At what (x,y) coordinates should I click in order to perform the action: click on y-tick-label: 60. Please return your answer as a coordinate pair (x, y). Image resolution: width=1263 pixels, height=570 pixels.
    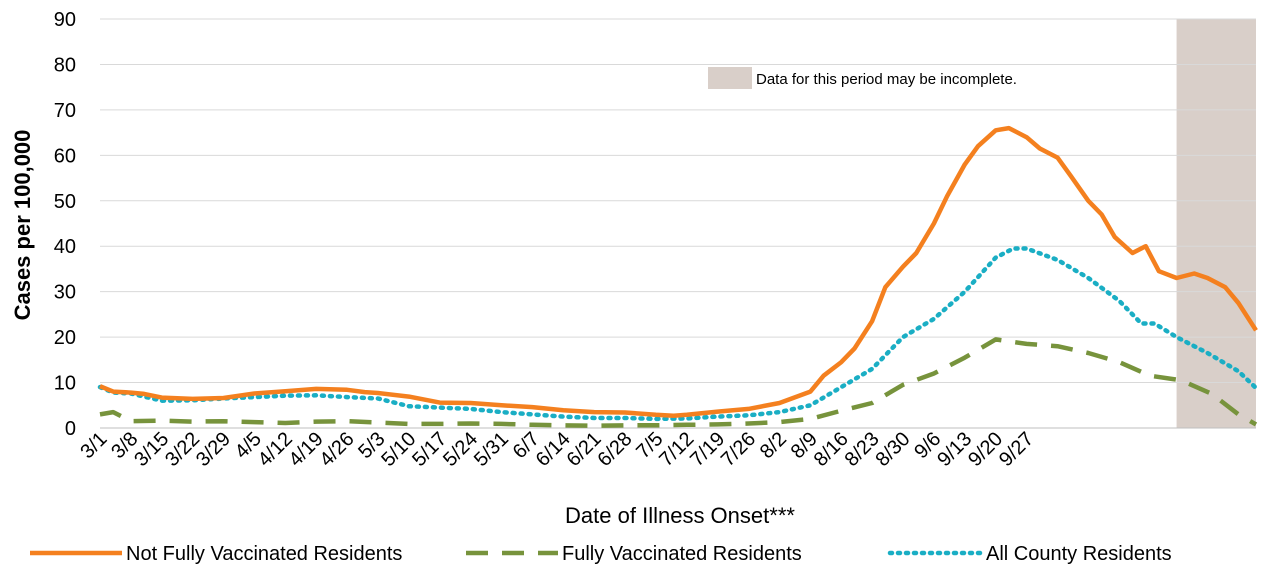
    Looking at the image, I should click on (65, 156).